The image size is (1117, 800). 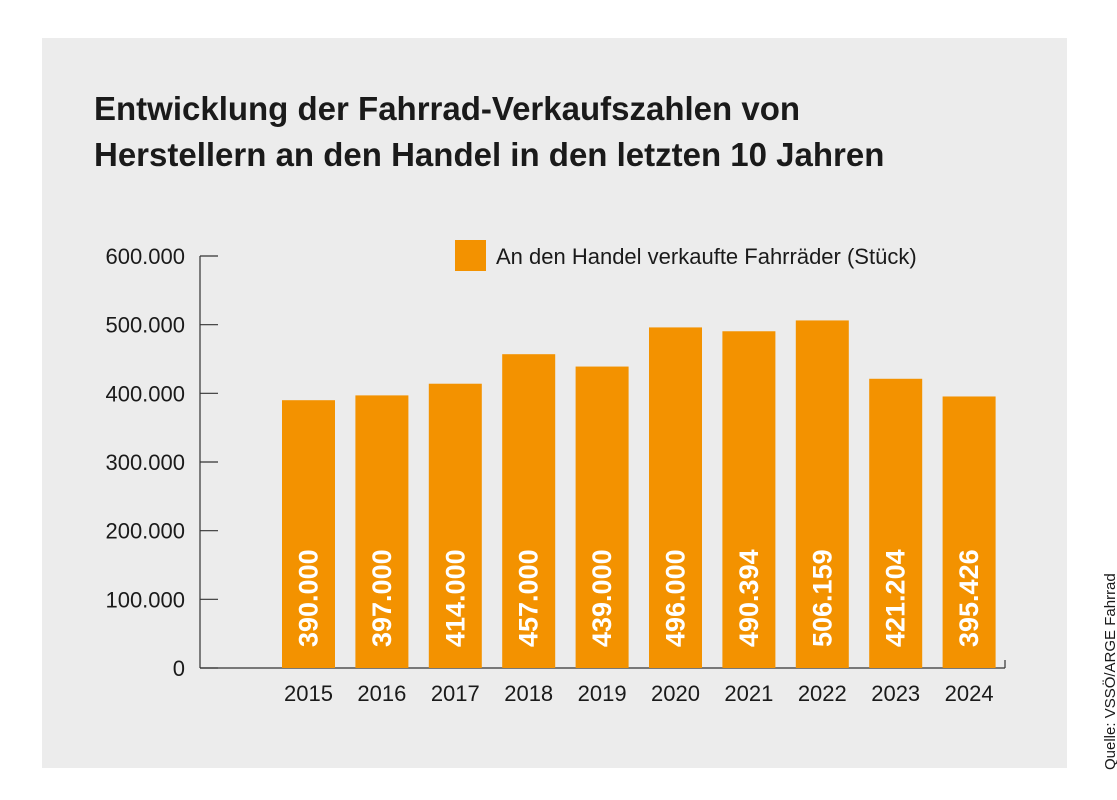 I want to click on y-tick-label: 100.000, so click(x=145, y=599).